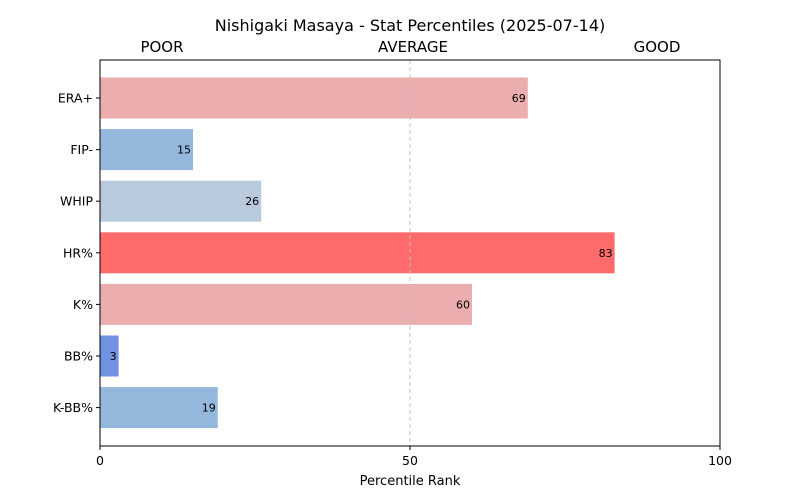 The image size is (800, 500). Describe the element at coordinates (161, 47) in the screenshot. I see `zone-label-poor: POOR` at that location.